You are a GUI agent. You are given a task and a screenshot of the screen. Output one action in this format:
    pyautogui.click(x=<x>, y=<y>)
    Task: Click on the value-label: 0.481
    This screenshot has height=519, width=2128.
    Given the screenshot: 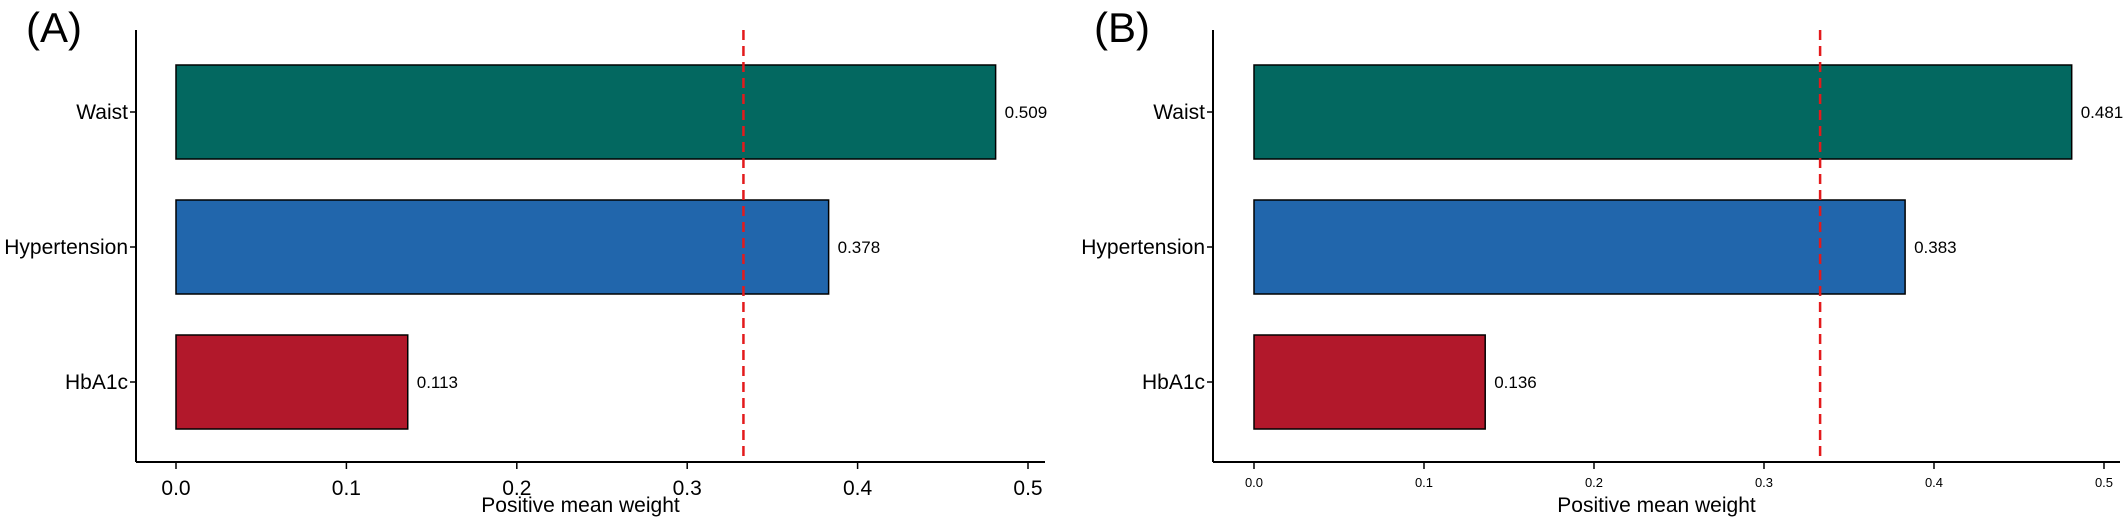 What is the action you would take?
    pyautogui.click(x=2102, y=112)
    